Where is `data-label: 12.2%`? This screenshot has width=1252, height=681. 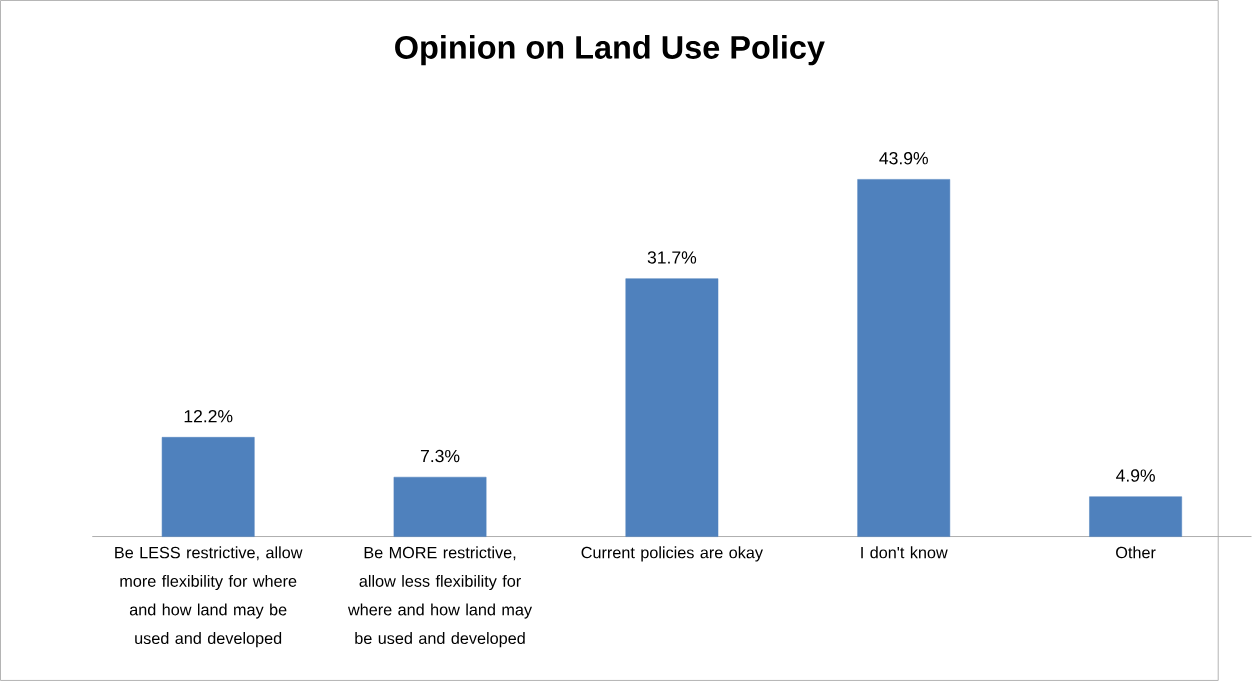
data-label: 12.2% is located at coordinates (208, 416).